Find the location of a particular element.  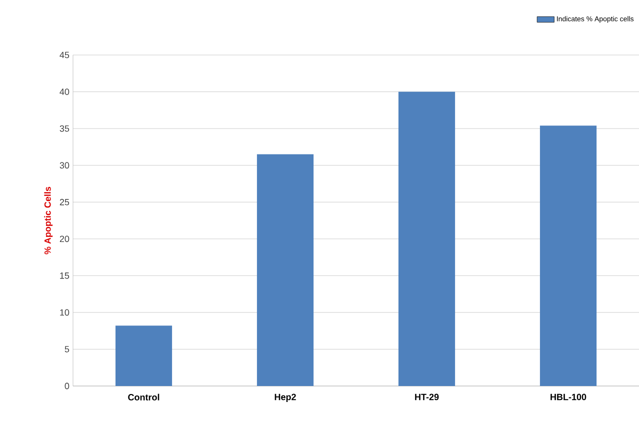

y-tick-label: 10 is located at coordinates (65, 312).